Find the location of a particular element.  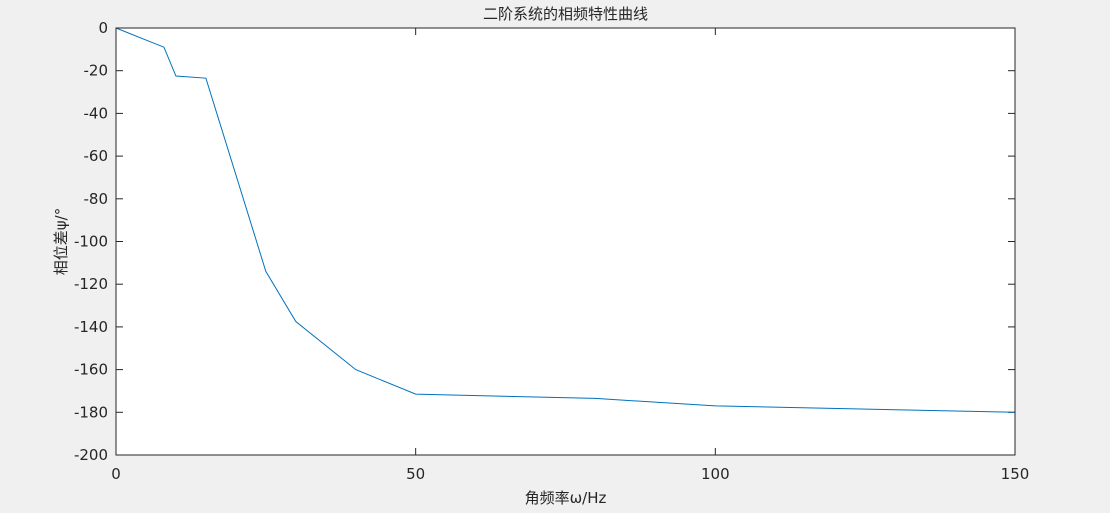

y-tick-label: -80 is located at coordinates (96, 199).